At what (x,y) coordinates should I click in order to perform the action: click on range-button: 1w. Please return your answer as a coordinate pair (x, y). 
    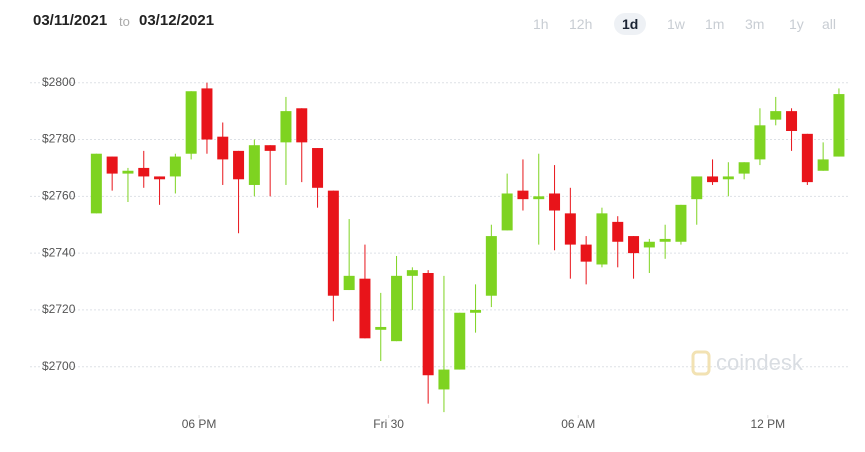
    Looking at the image, I should click on (676, 24).